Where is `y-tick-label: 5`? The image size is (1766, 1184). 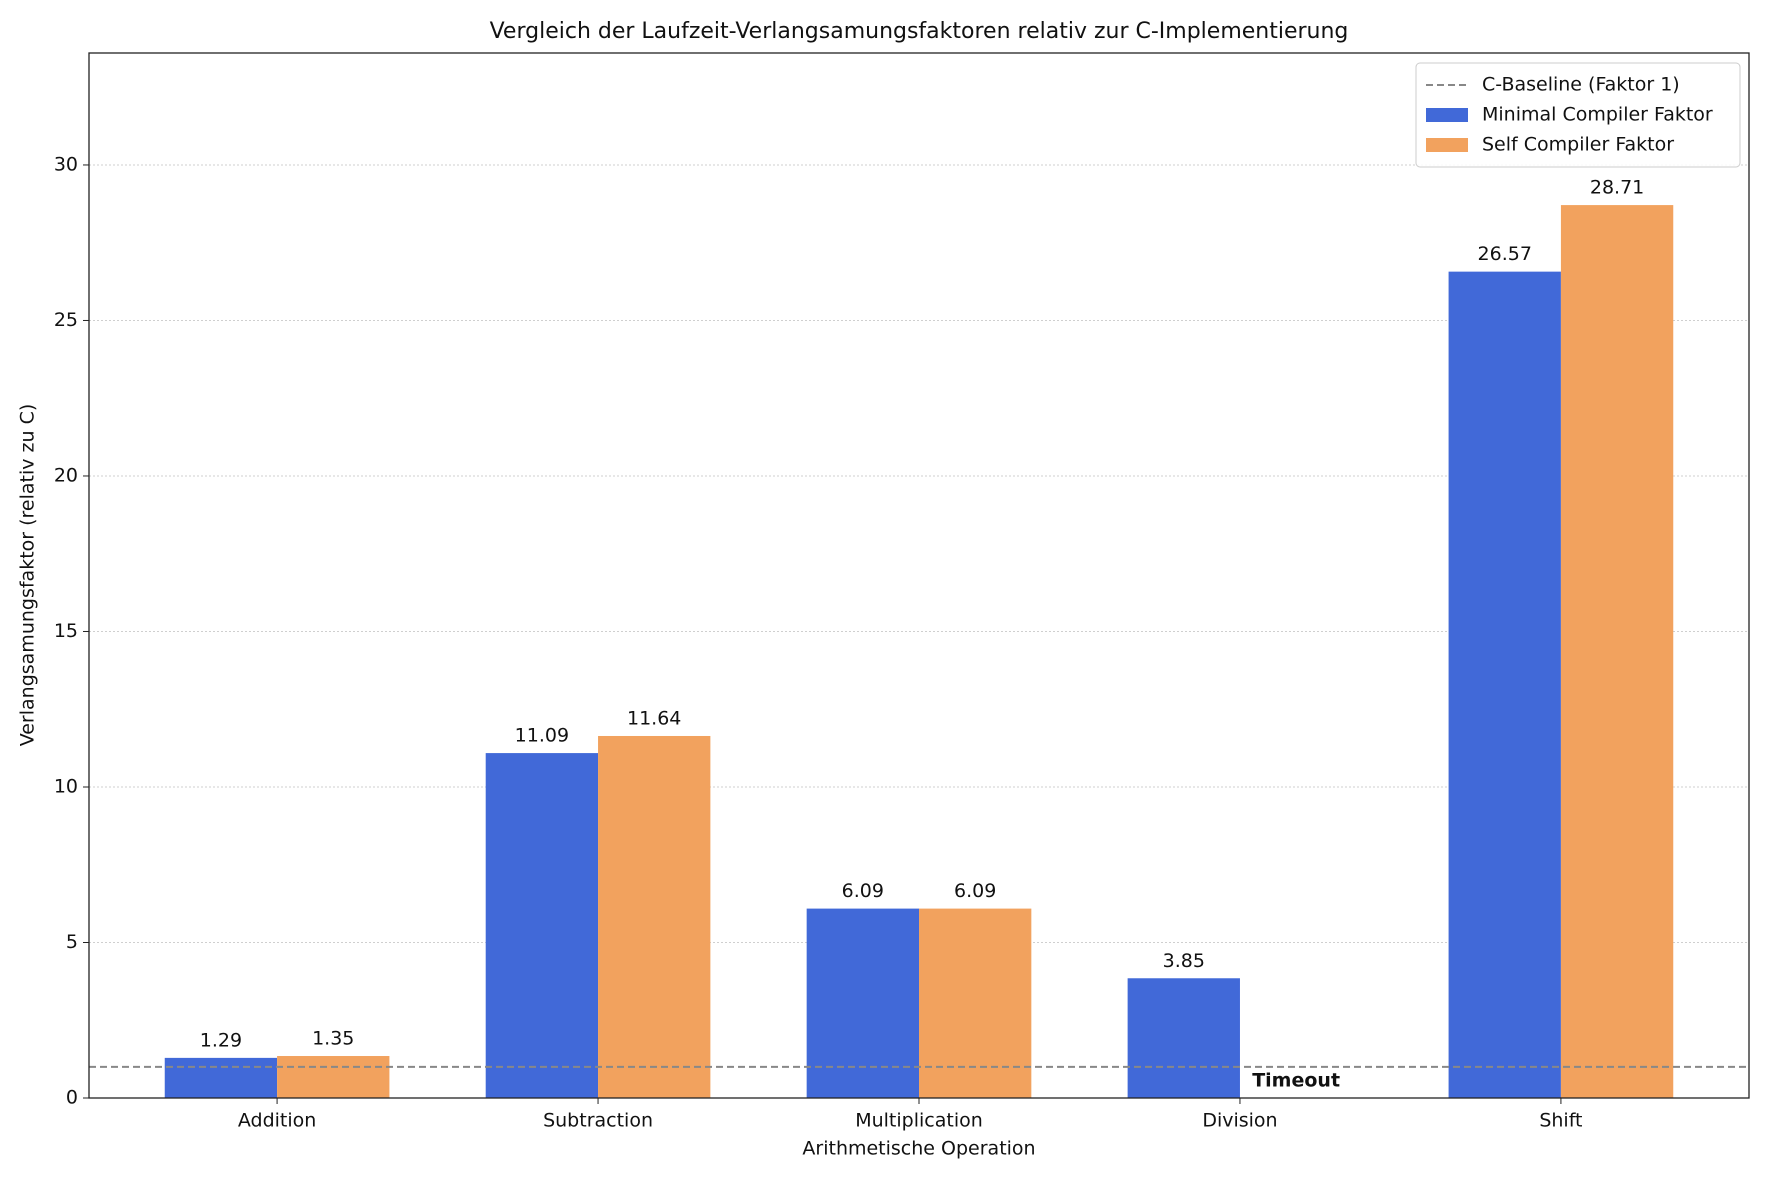
y-tick-label: 5 is located at coordinates (72, 942).